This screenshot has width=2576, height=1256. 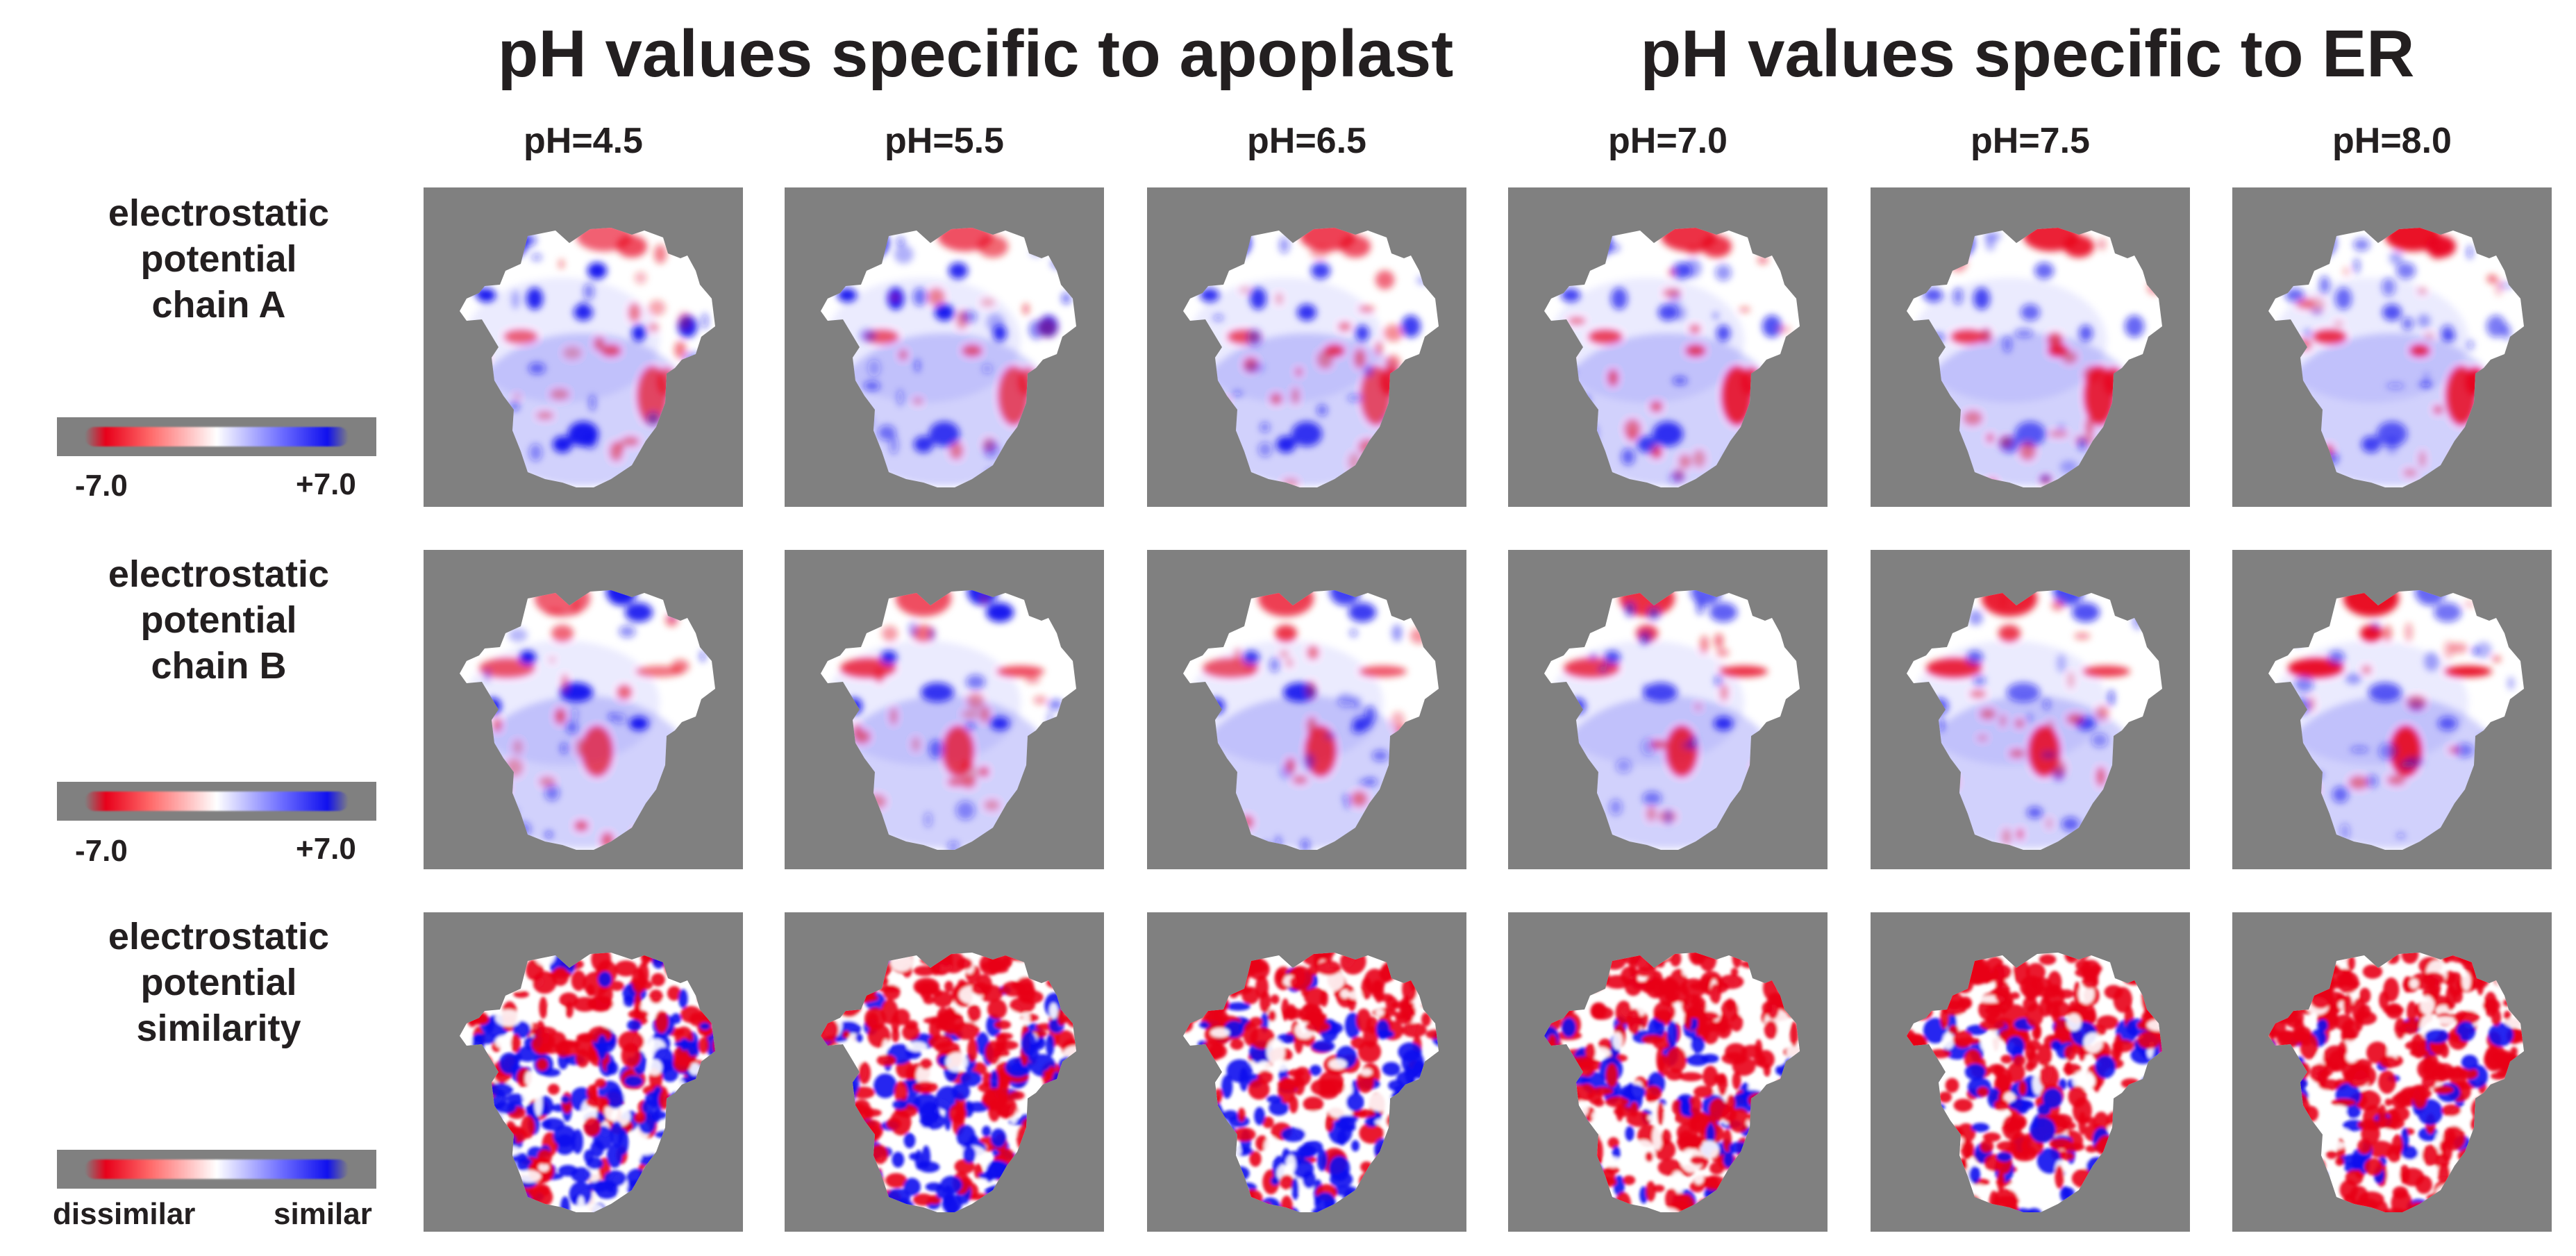 I want to click on column-label-ph-7-5: pH=7.5, so click(x=2030, y=141).